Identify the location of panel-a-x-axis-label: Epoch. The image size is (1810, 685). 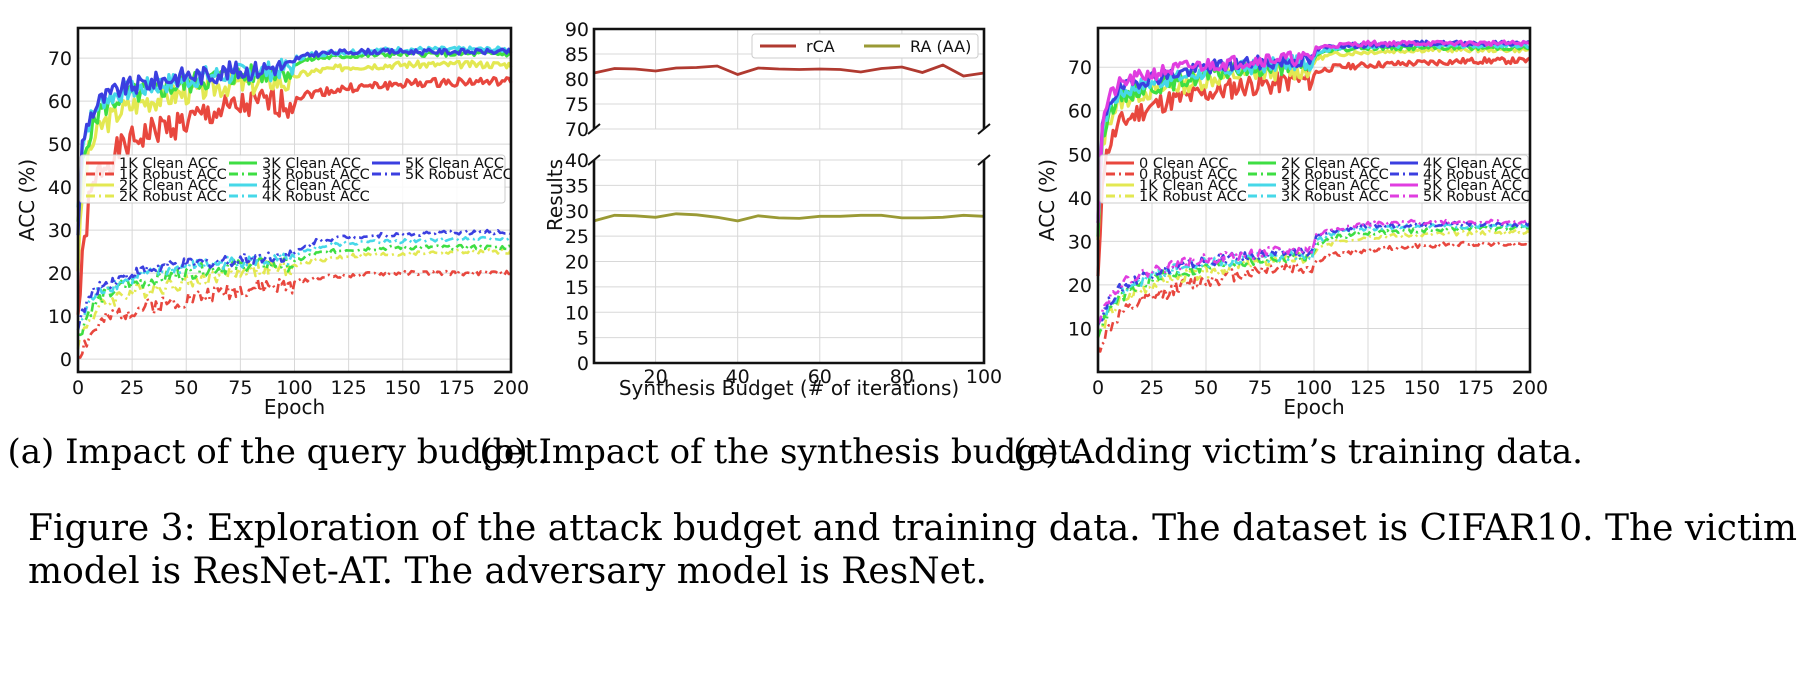
(294, 407).